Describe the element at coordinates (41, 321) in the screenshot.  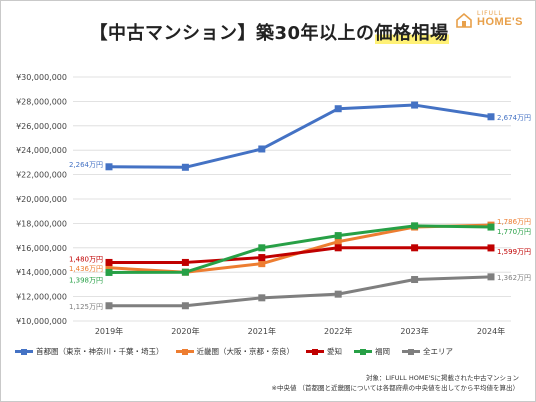
I see `y-tick-label: ¥10,000,000` at that location.